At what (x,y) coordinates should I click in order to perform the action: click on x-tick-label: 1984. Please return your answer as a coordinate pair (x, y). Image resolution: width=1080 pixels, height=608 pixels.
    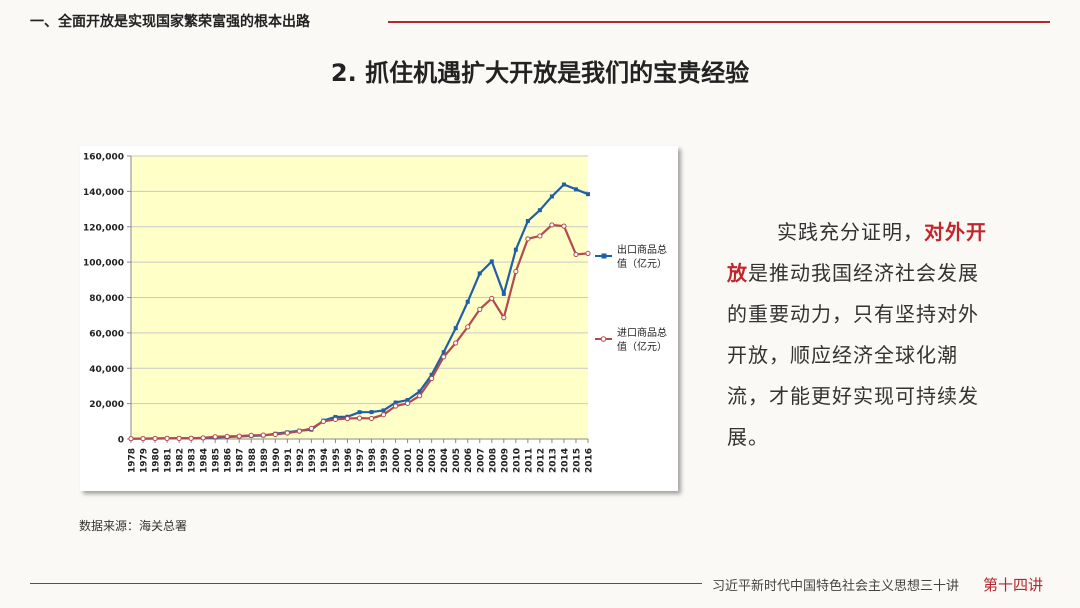
    Looking at the image, I should click on (205, 460).